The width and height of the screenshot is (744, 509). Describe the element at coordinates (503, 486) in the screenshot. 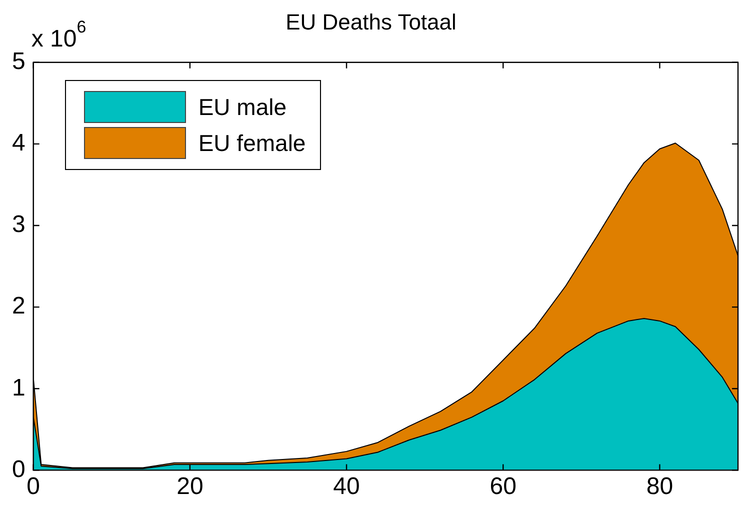

I see `x-tick-label: 60` at that location.